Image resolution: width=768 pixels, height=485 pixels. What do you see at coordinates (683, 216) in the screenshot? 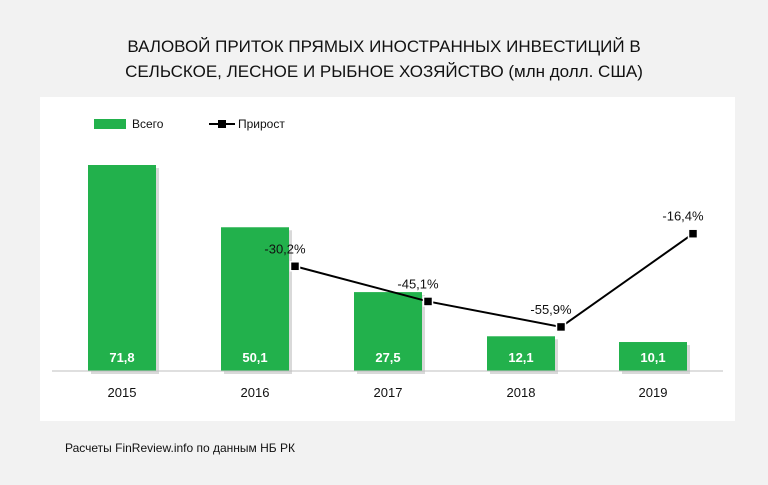
I see `growth-value-label: -16,4%` at bounding box center [683, 216].